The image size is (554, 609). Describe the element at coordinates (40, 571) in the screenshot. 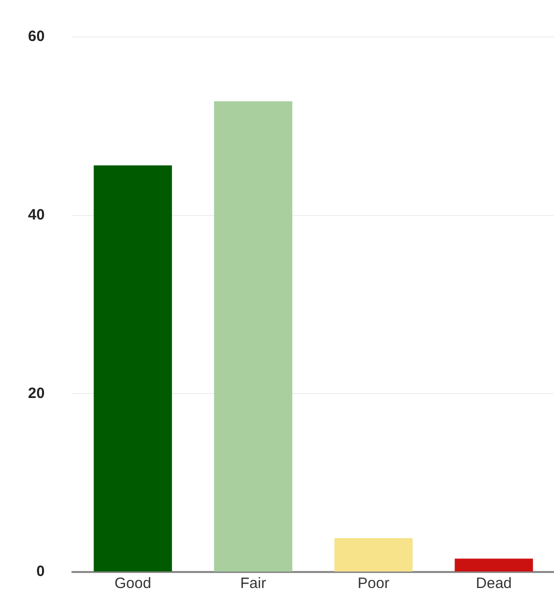

I see `y-tick-label: 0` at that location.